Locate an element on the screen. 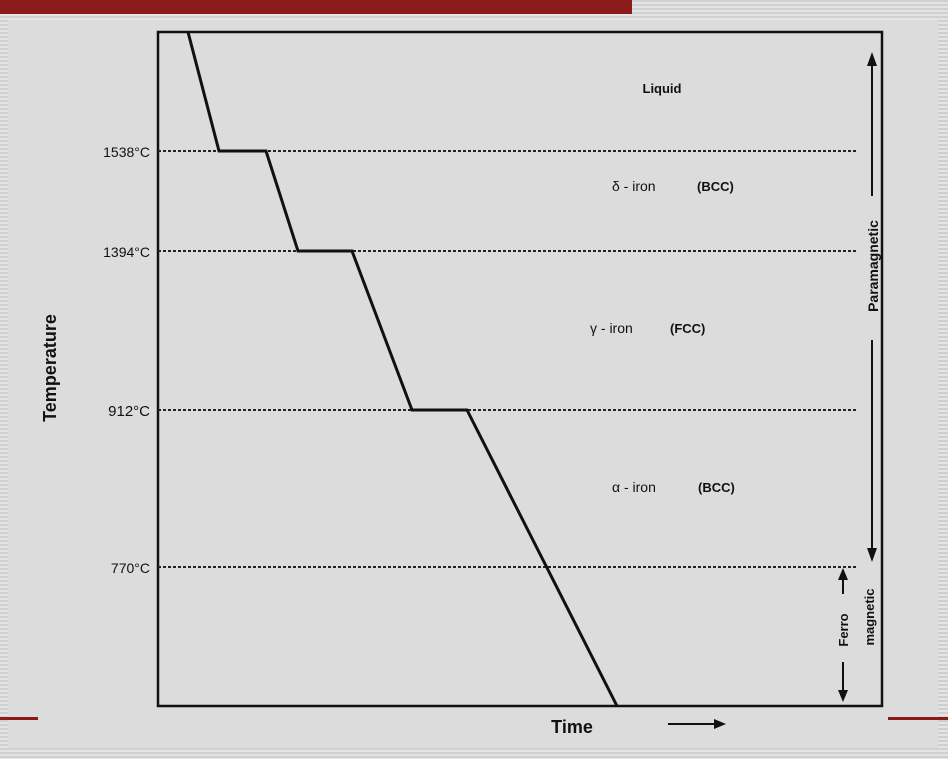 This screenshot has width=948, height=759. y-axis-label: Temperature is located at coordinates (50, 368).